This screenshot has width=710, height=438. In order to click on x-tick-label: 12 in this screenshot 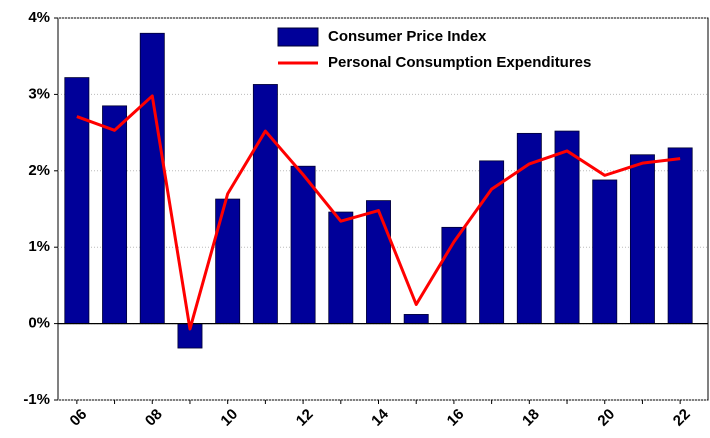, I will do `click(305, 418)`.